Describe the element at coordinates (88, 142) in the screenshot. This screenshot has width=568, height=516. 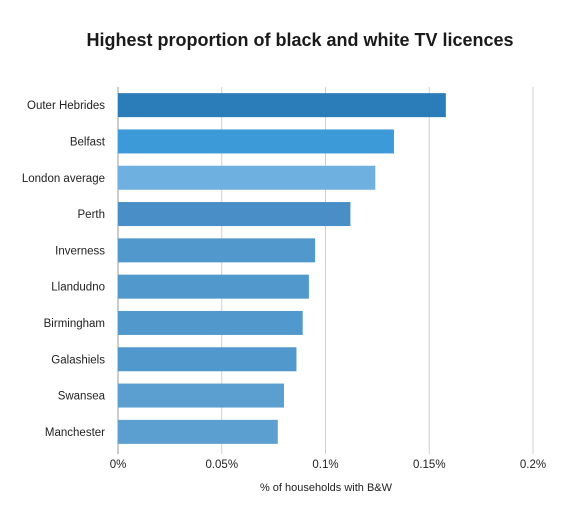
I see `category-label: Belfast` at that location.